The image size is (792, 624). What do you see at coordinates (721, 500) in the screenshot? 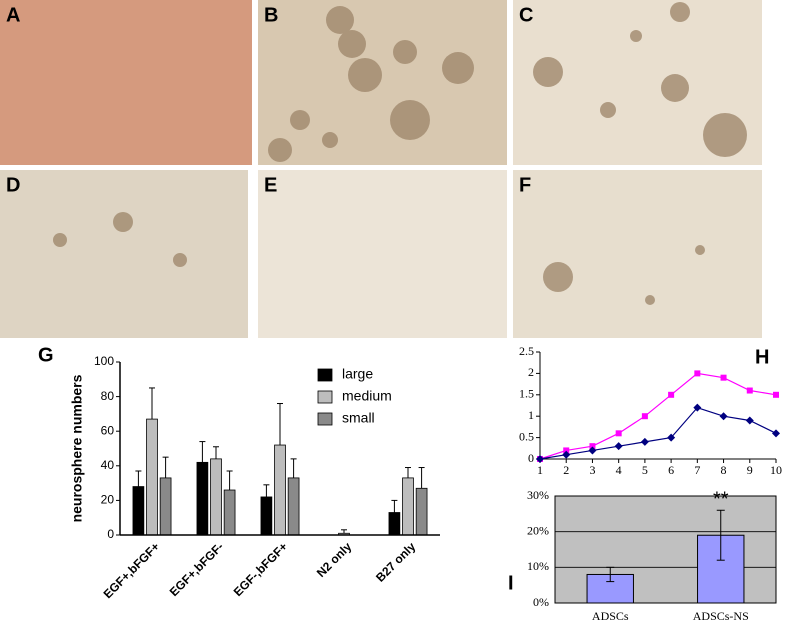
I see `annotation: **` at bounding box center [721, 500].